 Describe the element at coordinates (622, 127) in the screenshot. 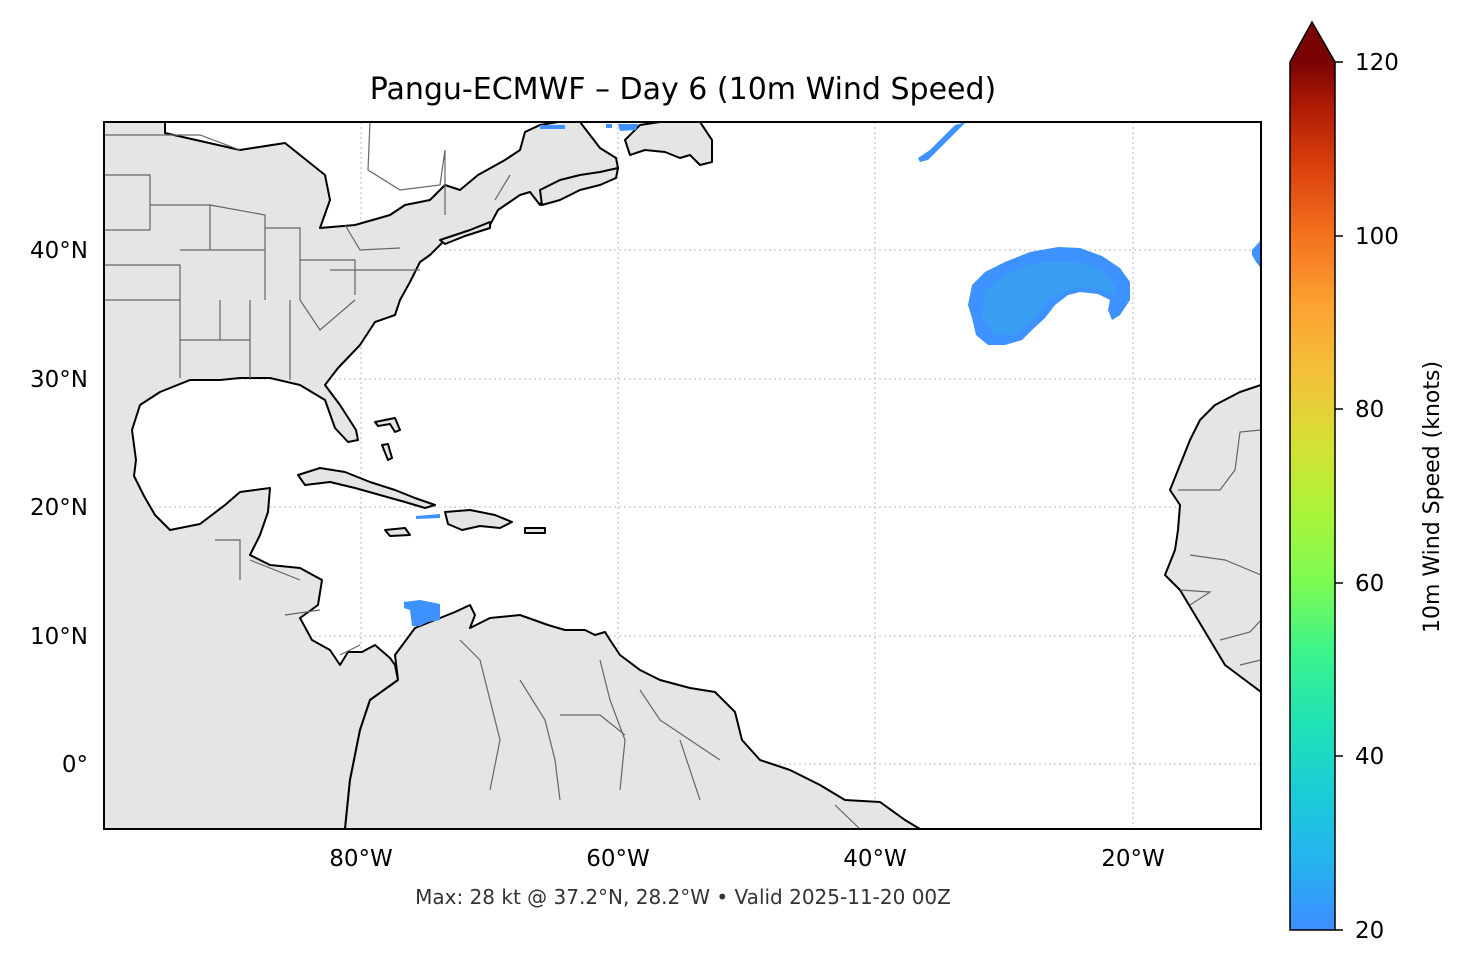

I see `wind-patch-newfoundland` at that location.